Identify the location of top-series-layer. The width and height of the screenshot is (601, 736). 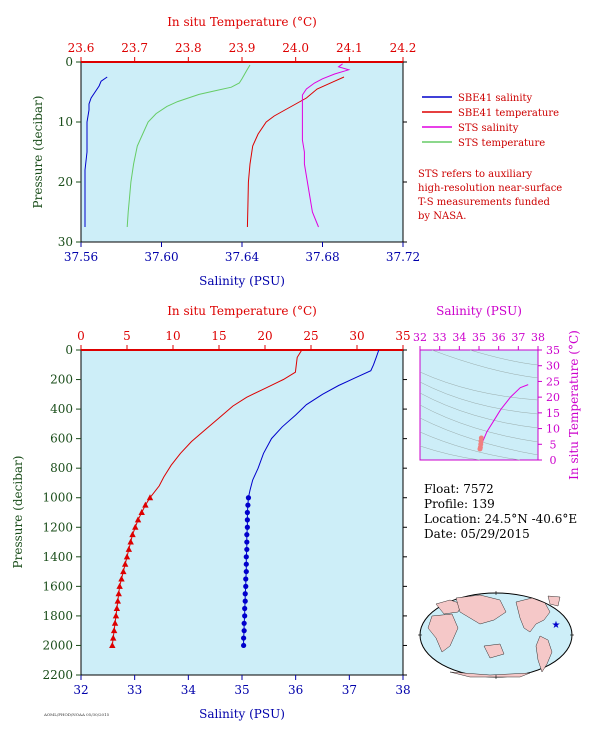
(217, 145).